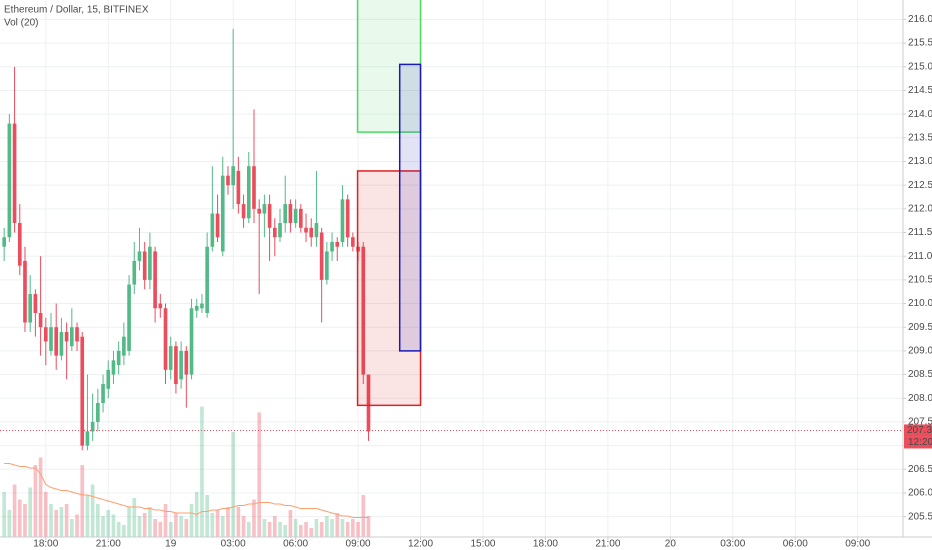  I want to click on y-tick-label: 215.00, so click(920, 66).